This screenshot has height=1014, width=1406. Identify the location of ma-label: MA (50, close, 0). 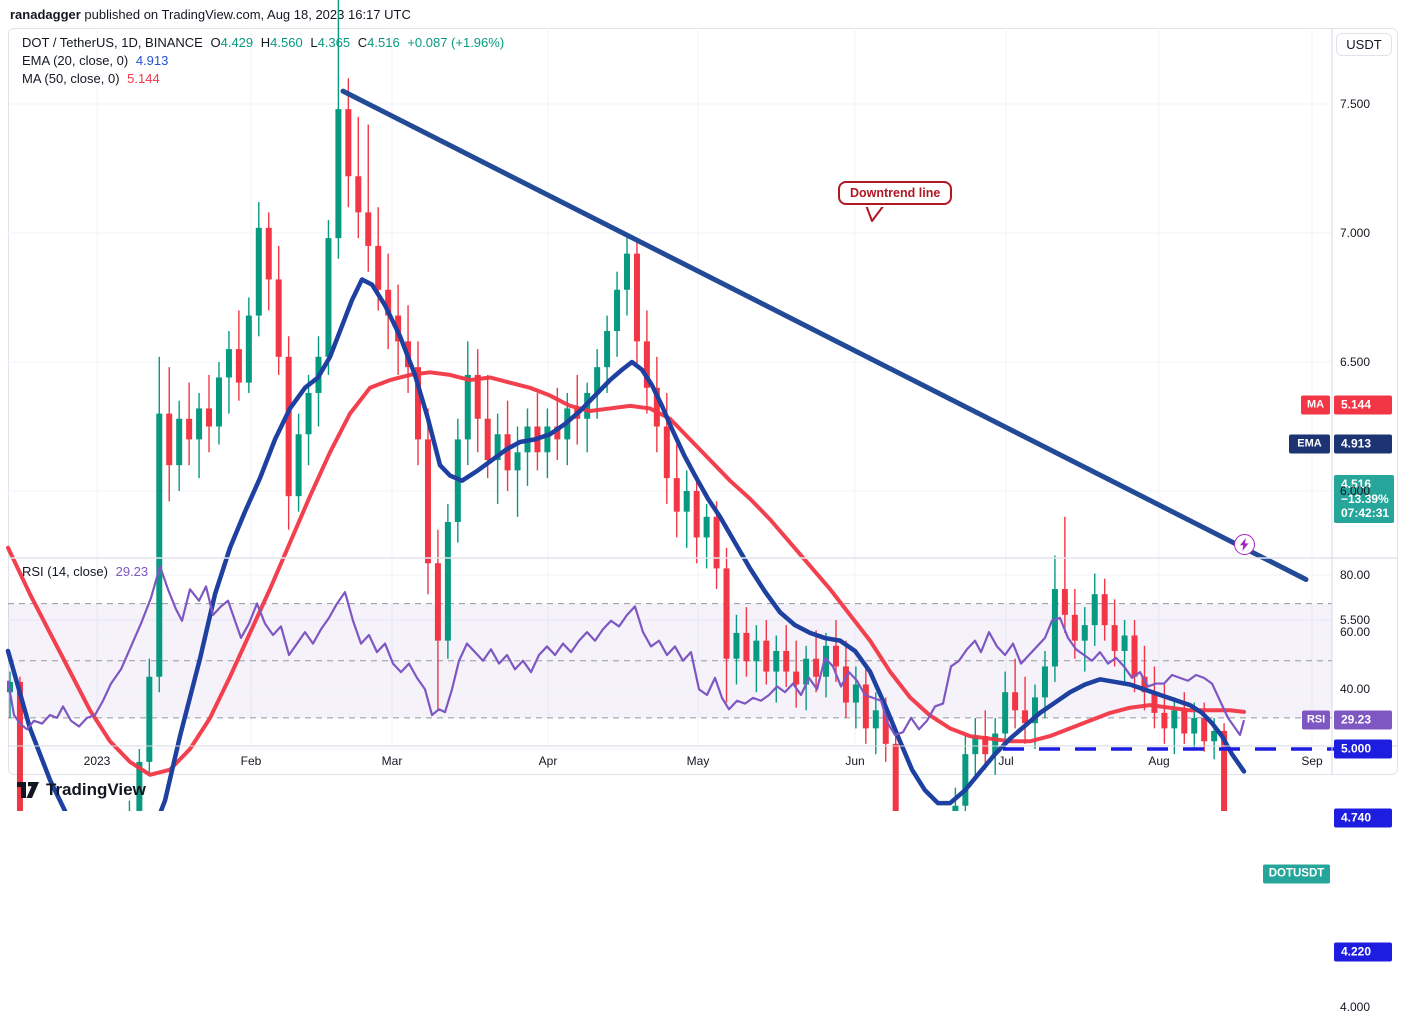
(71, 78).